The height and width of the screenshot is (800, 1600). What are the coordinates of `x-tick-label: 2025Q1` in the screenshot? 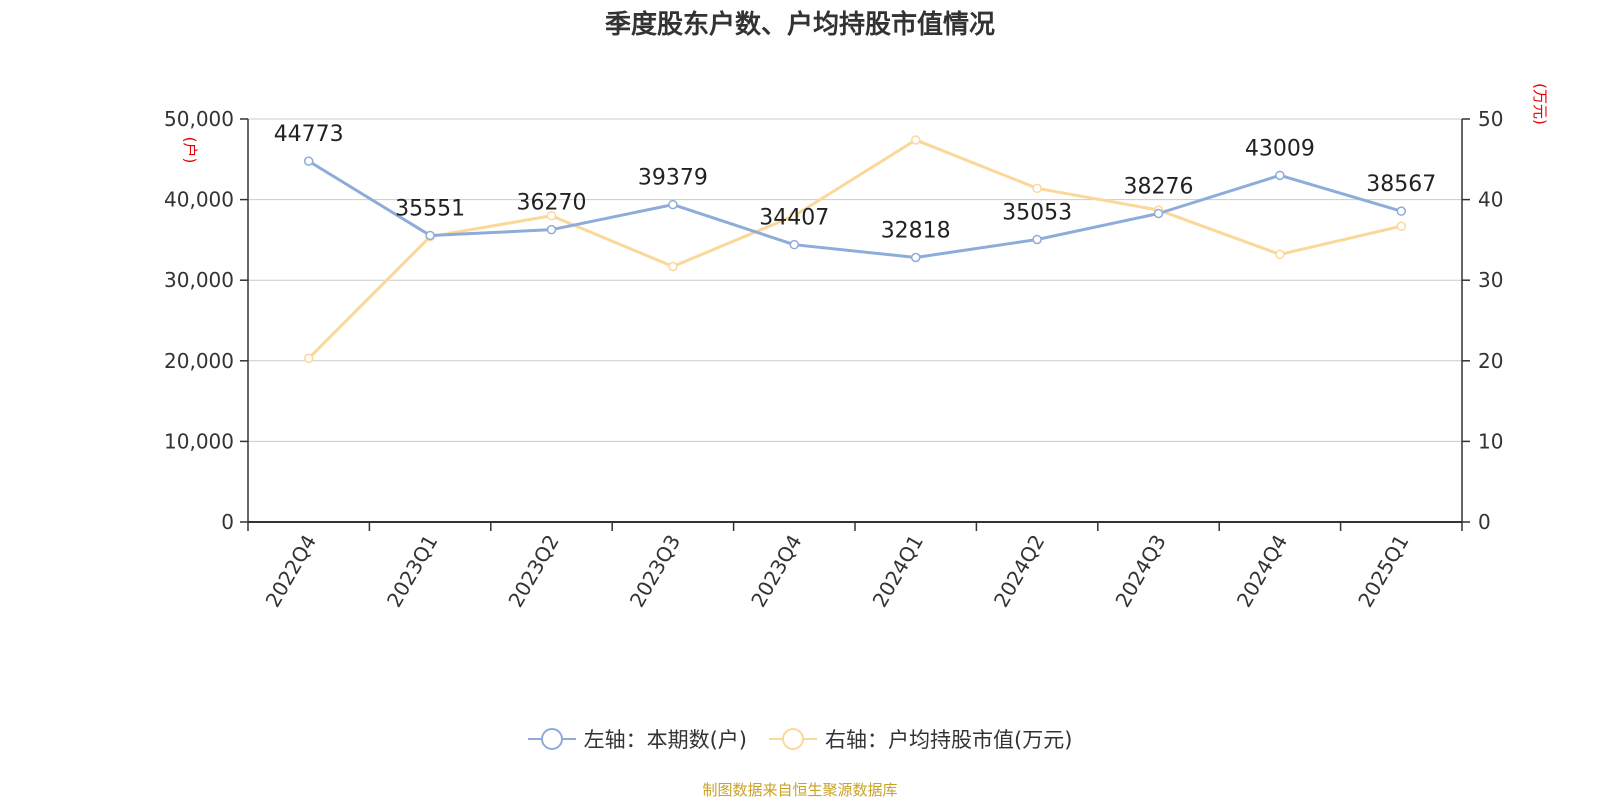 It's located at (1383, 571).